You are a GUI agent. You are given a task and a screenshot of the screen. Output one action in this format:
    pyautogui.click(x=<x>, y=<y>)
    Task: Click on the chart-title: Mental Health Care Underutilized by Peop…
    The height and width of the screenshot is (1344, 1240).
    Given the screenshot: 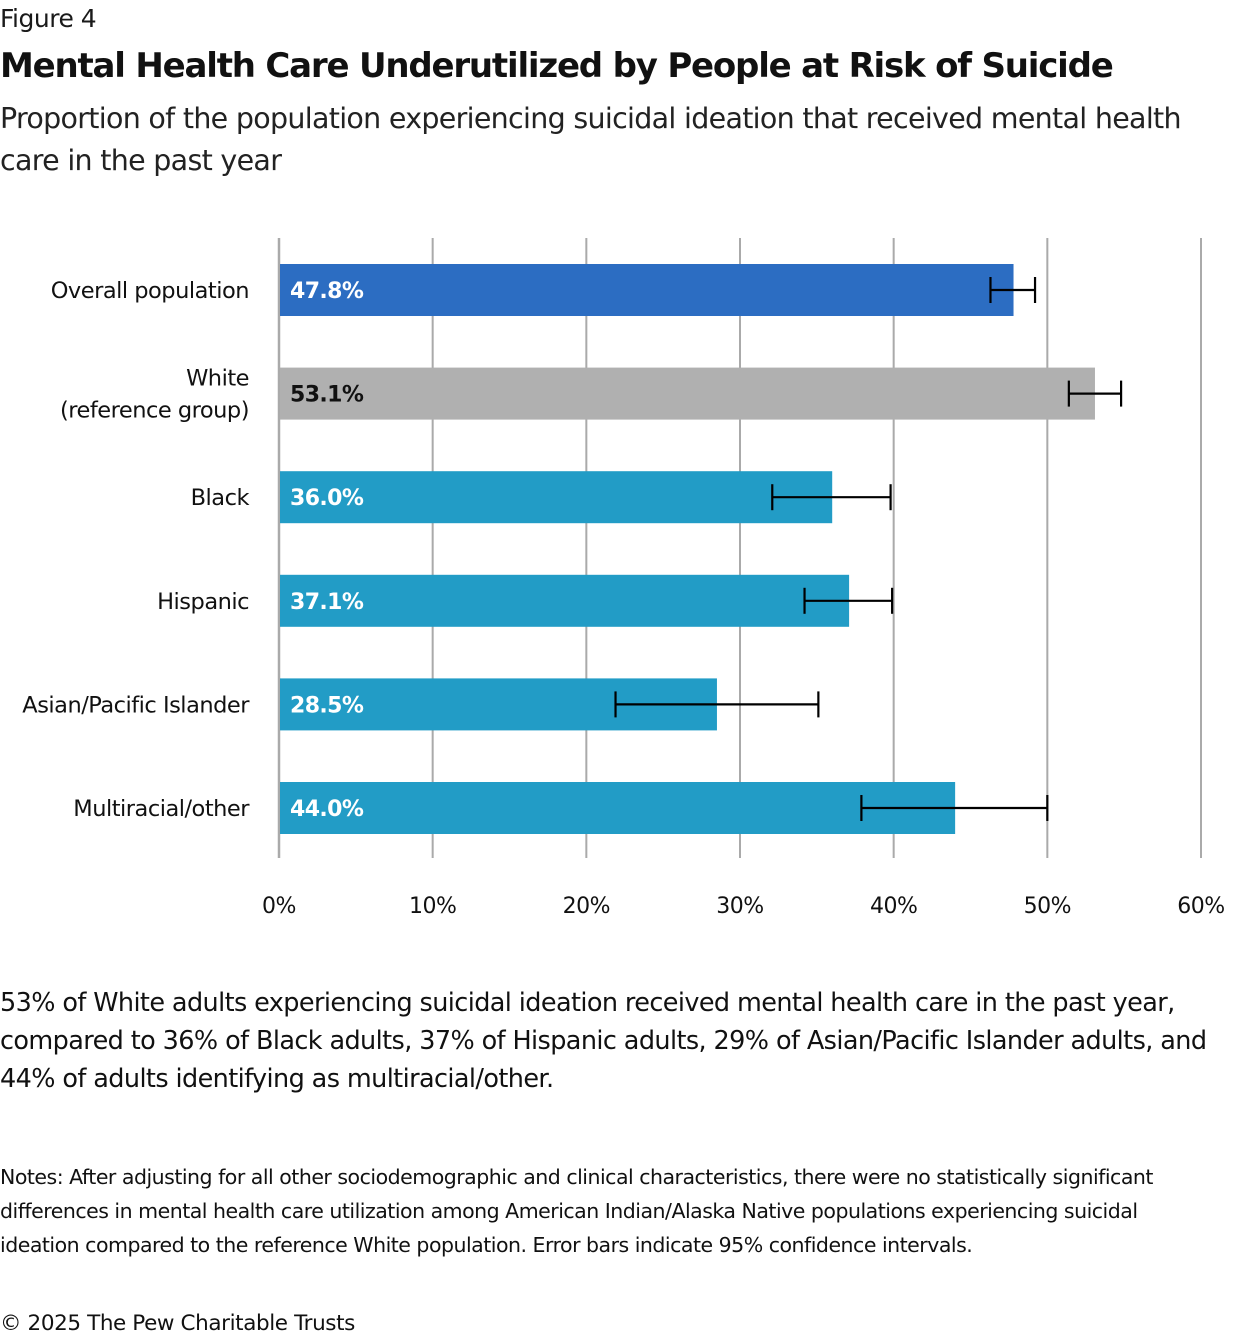 What is the action you would take?
    pyautogui.click(x=557, y=66)
    